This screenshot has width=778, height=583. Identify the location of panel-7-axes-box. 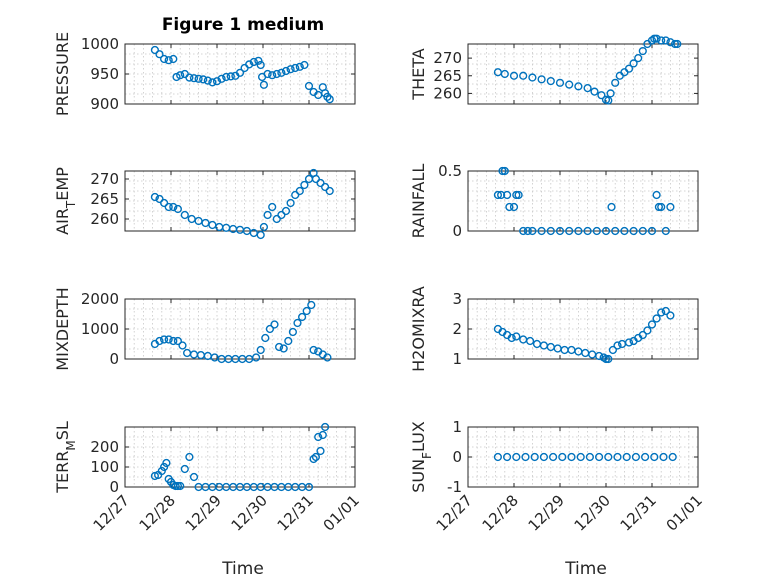
(240, 457).